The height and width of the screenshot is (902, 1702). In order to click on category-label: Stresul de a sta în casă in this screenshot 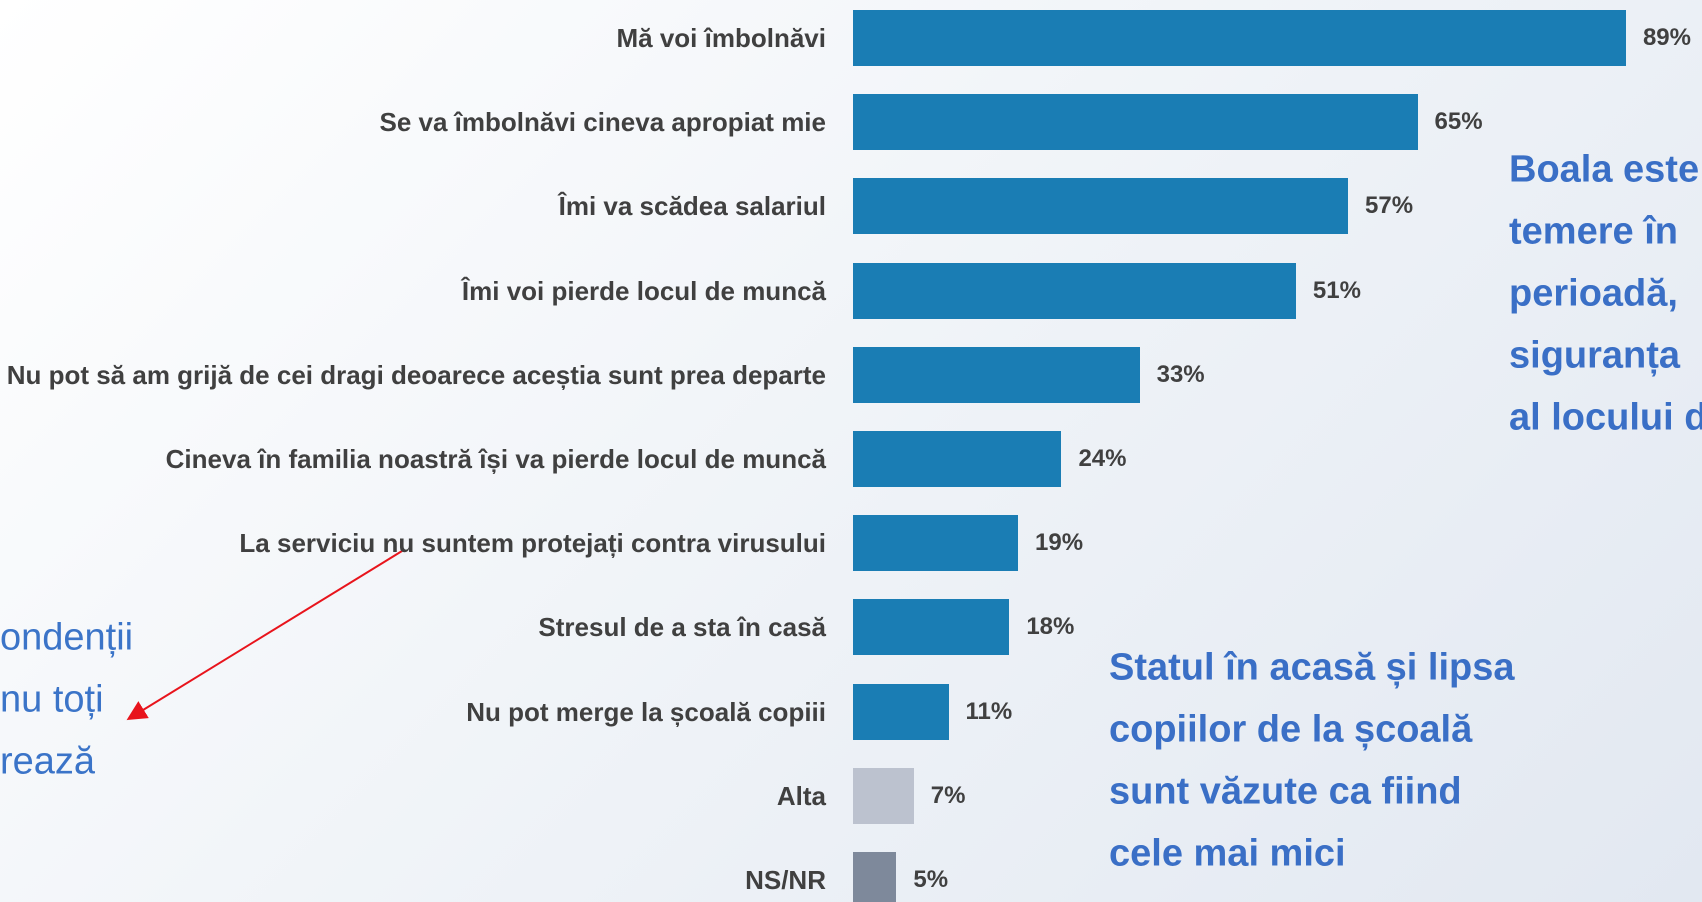, I will do `click(682, 627)`.